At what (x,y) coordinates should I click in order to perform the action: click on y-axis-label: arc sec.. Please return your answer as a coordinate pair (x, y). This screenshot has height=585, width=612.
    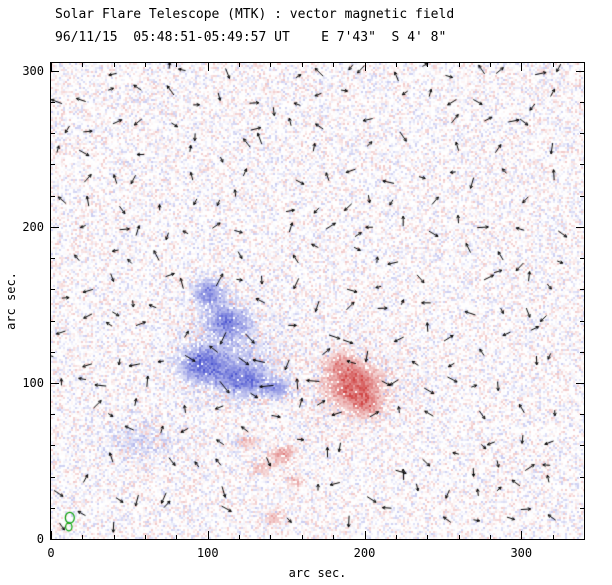
    Looking at the image, I should click on (11, 301).